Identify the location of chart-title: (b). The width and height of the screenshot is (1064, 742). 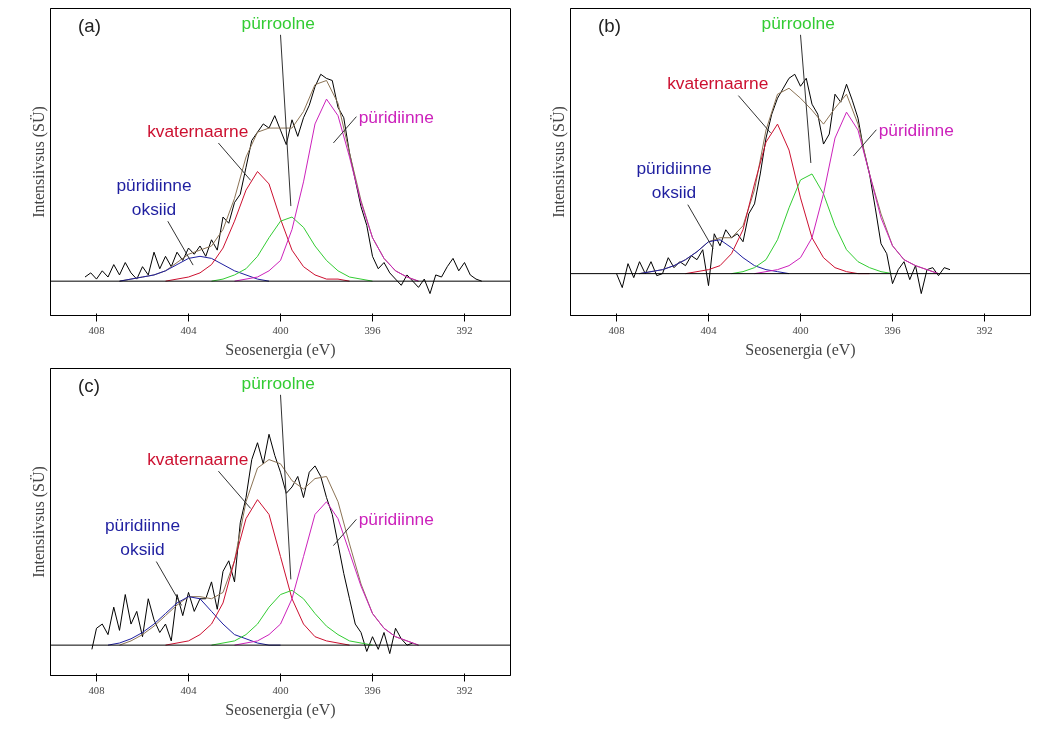
(609, 26).